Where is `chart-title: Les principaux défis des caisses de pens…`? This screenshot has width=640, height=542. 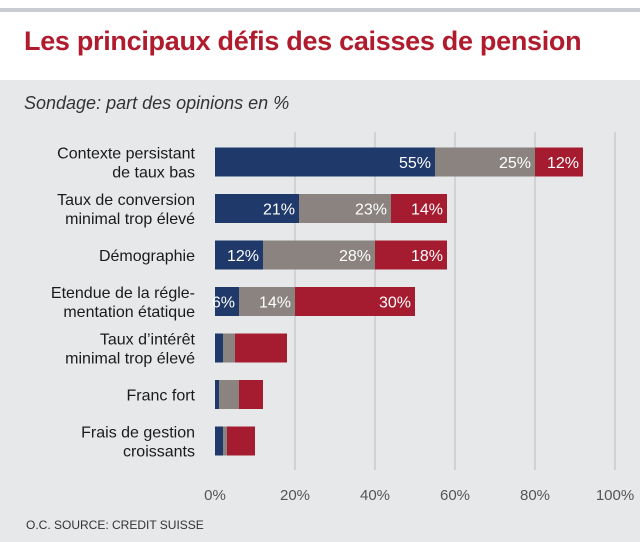 chart-title: Les principaux défis des caisses de pens… is located at coordinates (303, 41).